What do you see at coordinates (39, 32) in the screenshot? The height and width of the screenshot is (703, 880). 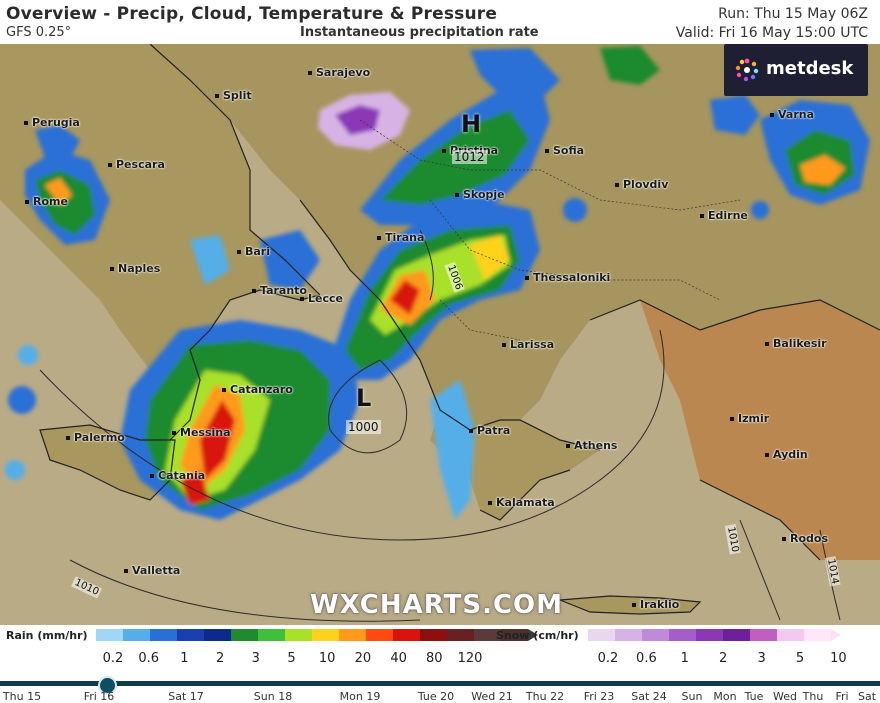 I see `model-label: GFS 0.25°` at bounding box center [39, 32].